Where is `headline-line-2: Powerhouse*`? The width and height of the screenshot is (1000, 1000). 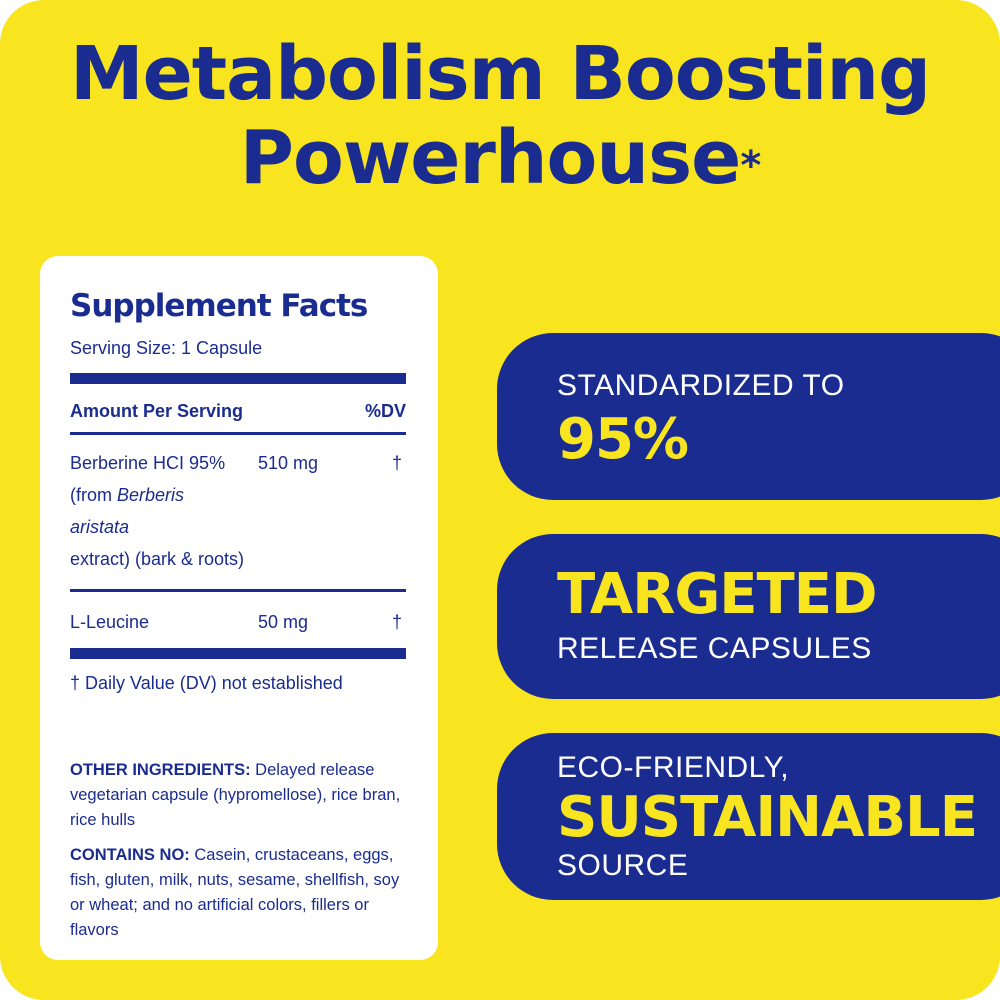
headline-line-2: Powerhouse* is located at coordinates (500, 158).